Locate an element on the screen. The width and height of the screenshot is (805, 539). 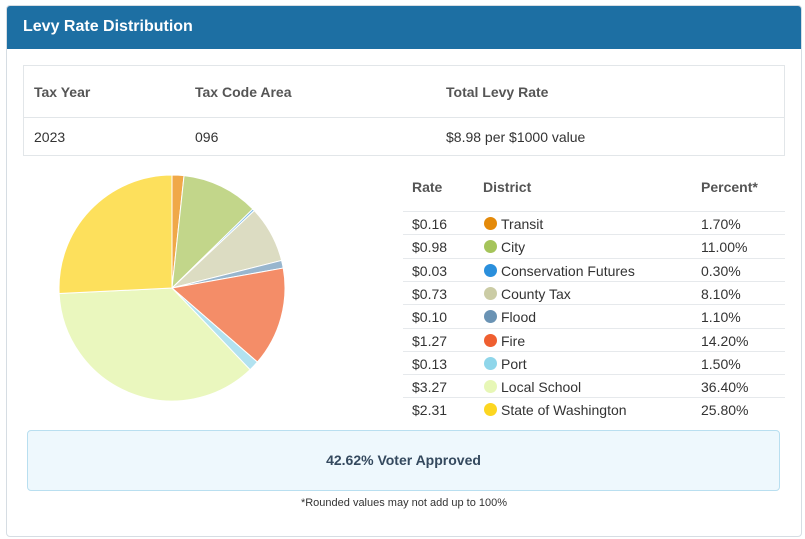
district-row: $0.13 Port 1.50% is located at coordinates (594, 362).